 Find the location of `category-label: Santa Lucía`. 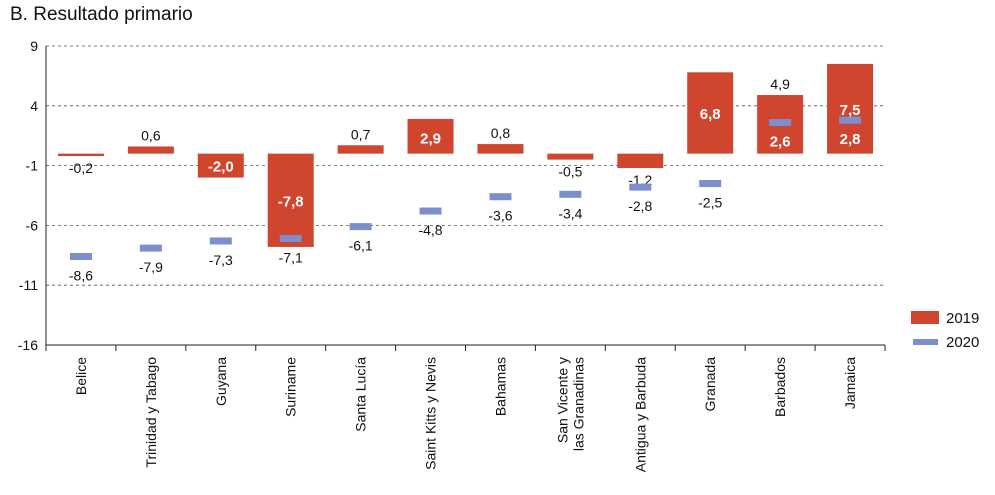

category-label: Santa Lucía is located at coordinates (361, 394).